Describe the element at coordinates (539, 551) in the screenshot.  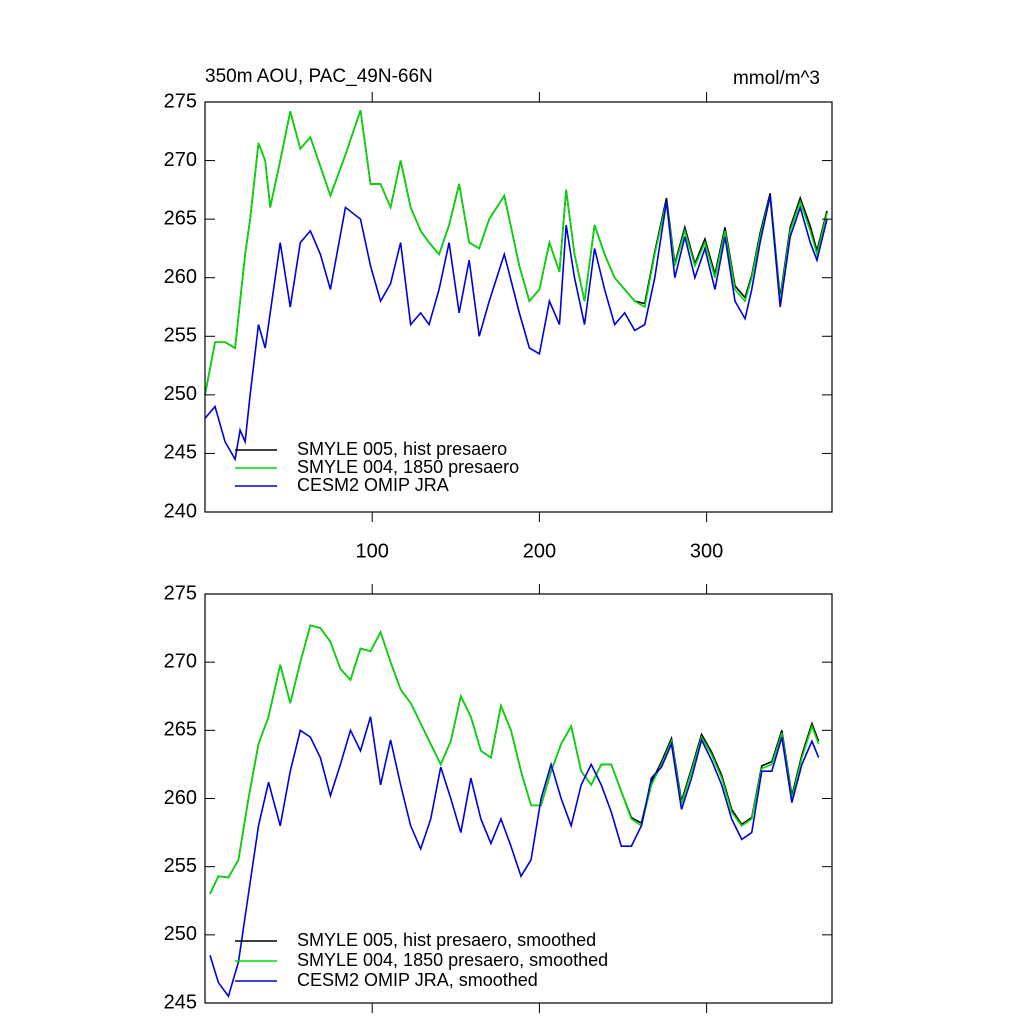
I see `x-tick-label: 200` at that location.